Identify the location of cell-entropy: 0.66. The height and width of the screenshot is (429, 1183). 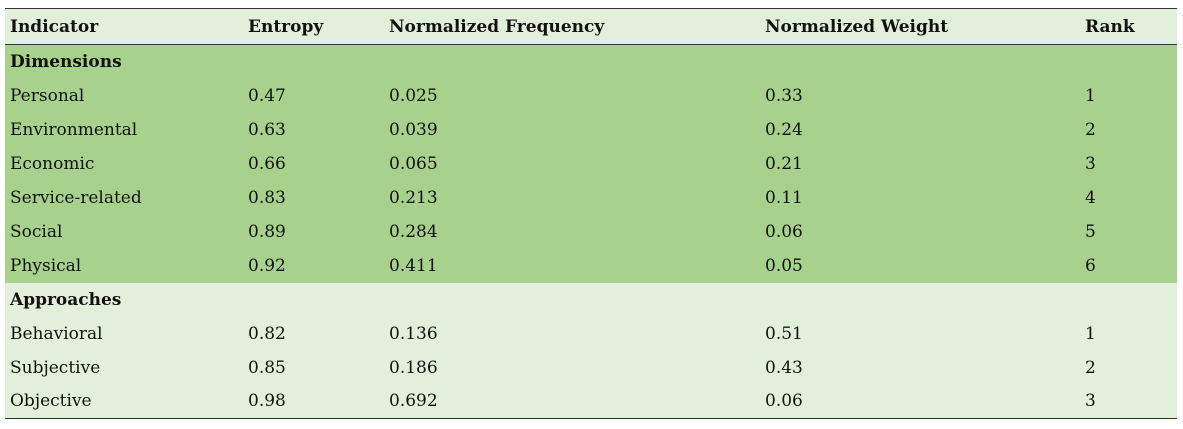
(267, 163).